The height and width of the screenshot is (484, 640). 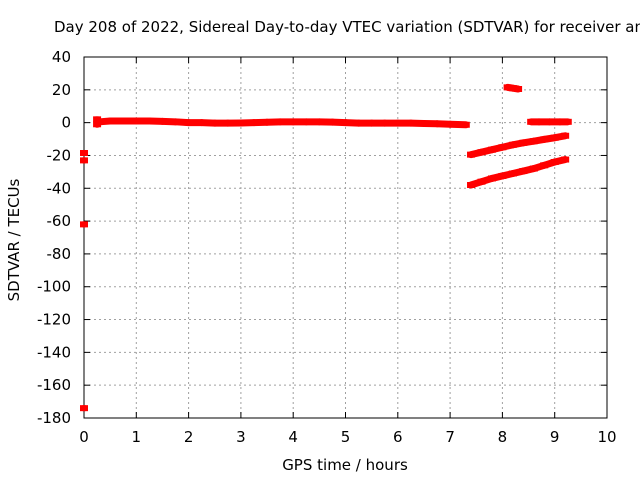 What do you see at coordinates (59, 188) in the screenshot?
I see `y-tick-label: -40` at bounding box center [59, 188].